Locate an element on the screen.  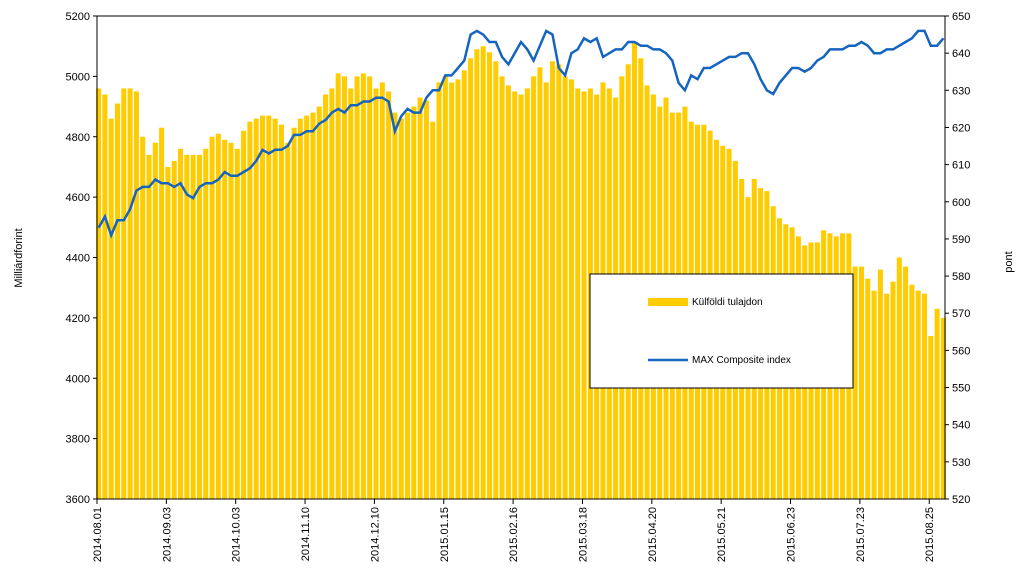
y-tick-label: 4800 is located at coordinates (78, 138).